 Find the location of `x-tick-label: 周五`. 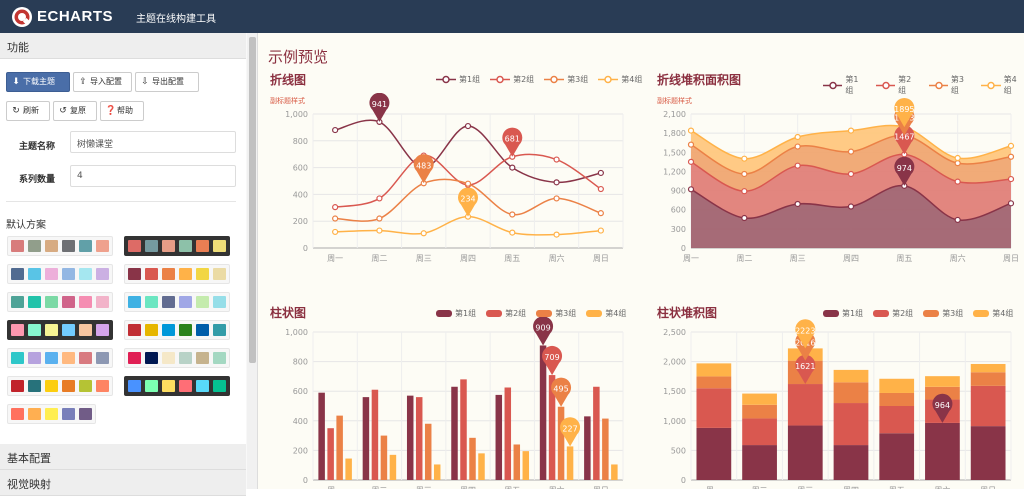

x-tick-label: 周五 is located at coordinates (897, 487).